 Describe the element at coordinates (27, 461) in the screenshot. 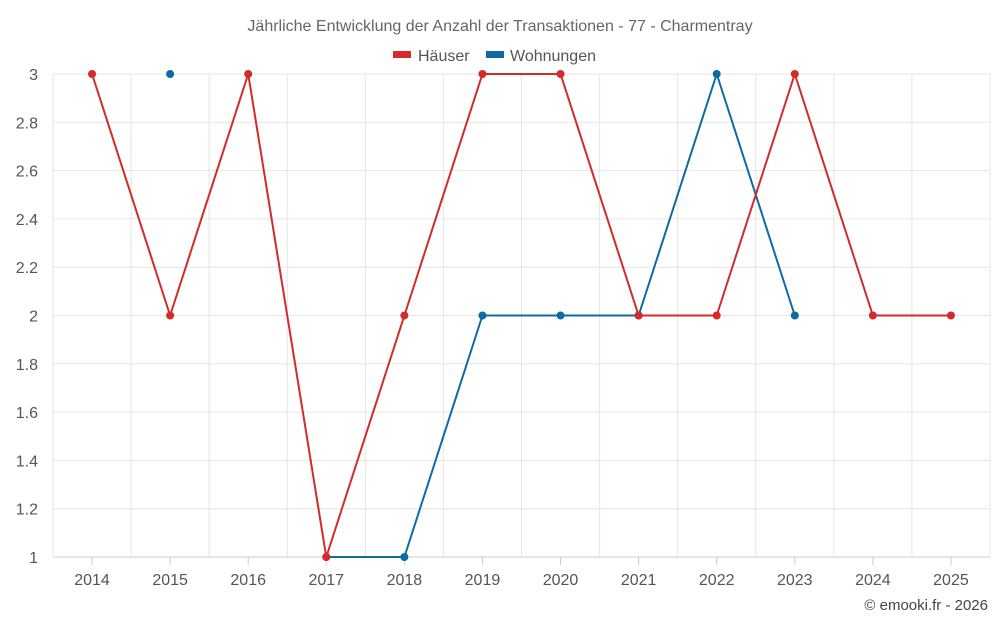

I see `y-tick-label: 1.4` at that location.